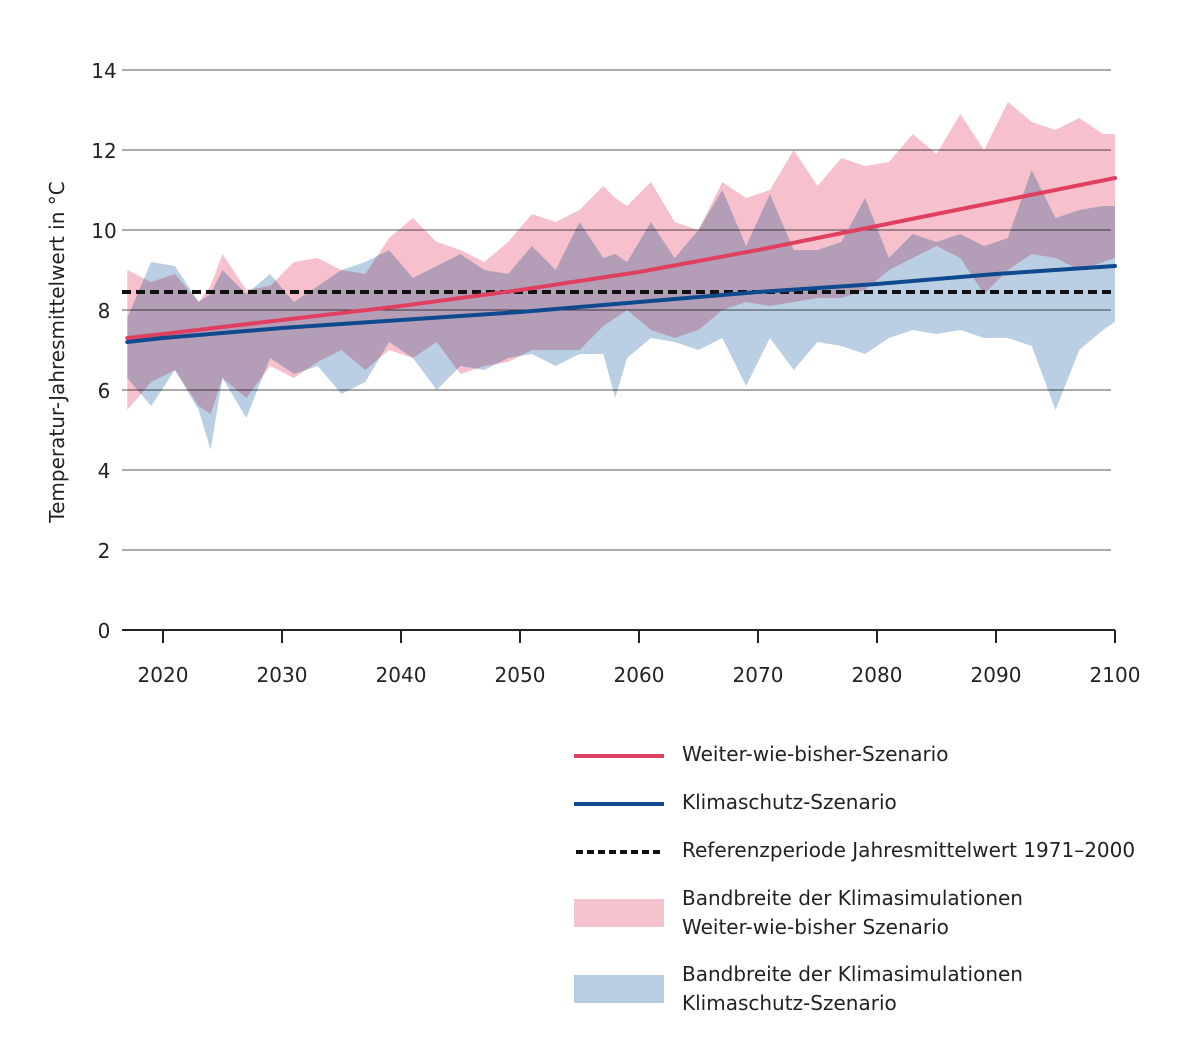 The width and height of the screenshot is (1200, 1050). Describe the element at coordinates (103, 71) in the screenshot. I see `y-tick-label: 14` at that location.